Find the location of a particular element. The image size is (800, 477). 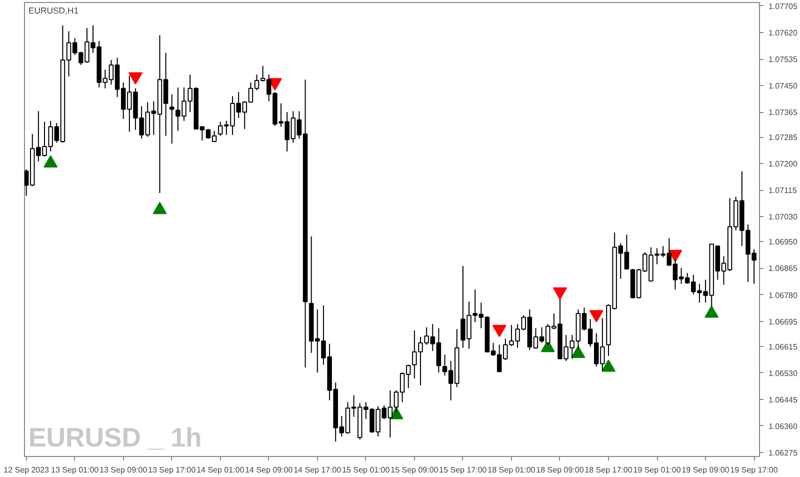

x-tick-label: 13 Sep 17:00 is located at coordinates (172, 470).